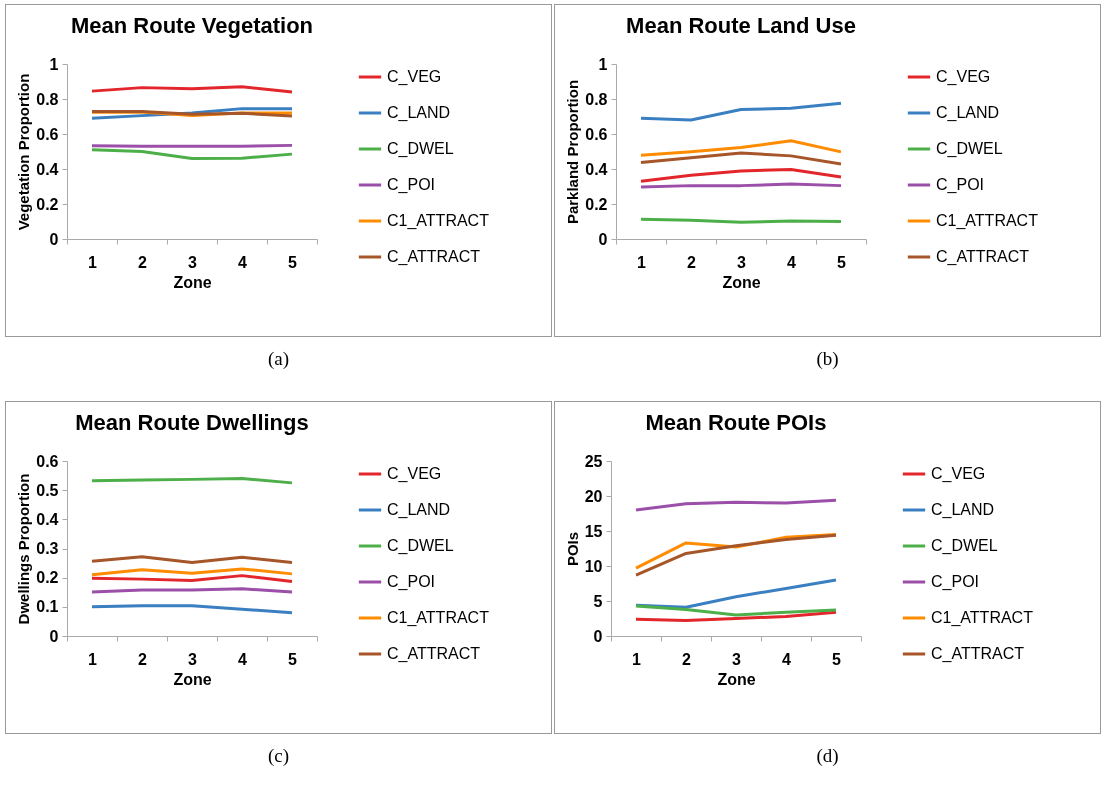 This screenshot has width=1106, height=787. I want to click on y-tick-label: 20, so click(593, 496).